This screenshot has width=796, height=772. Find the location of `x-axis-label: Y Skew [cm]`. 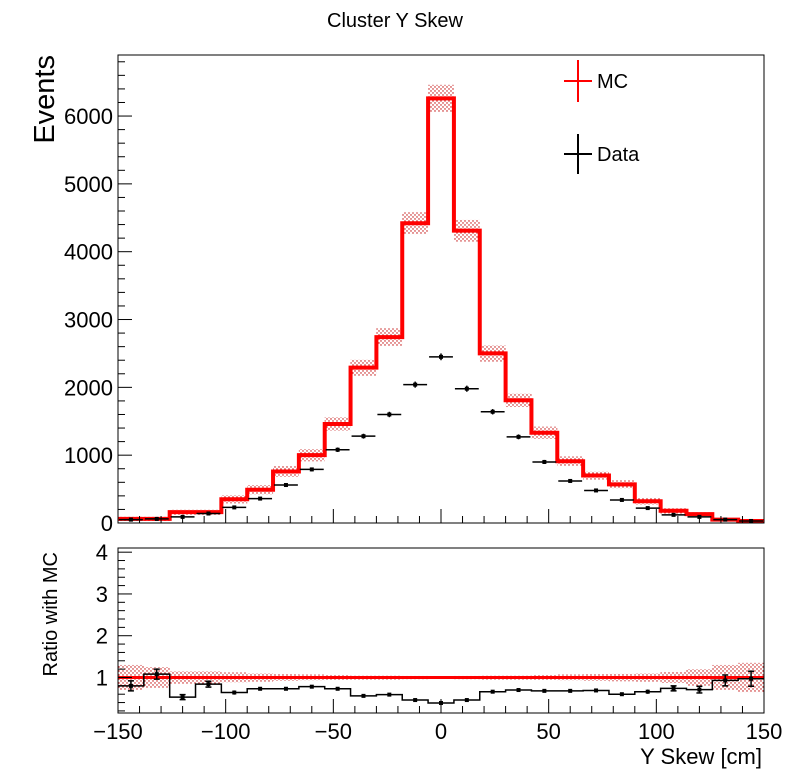

x-axis-label: Y Skew [cm] is located at coordinates (701, 756).